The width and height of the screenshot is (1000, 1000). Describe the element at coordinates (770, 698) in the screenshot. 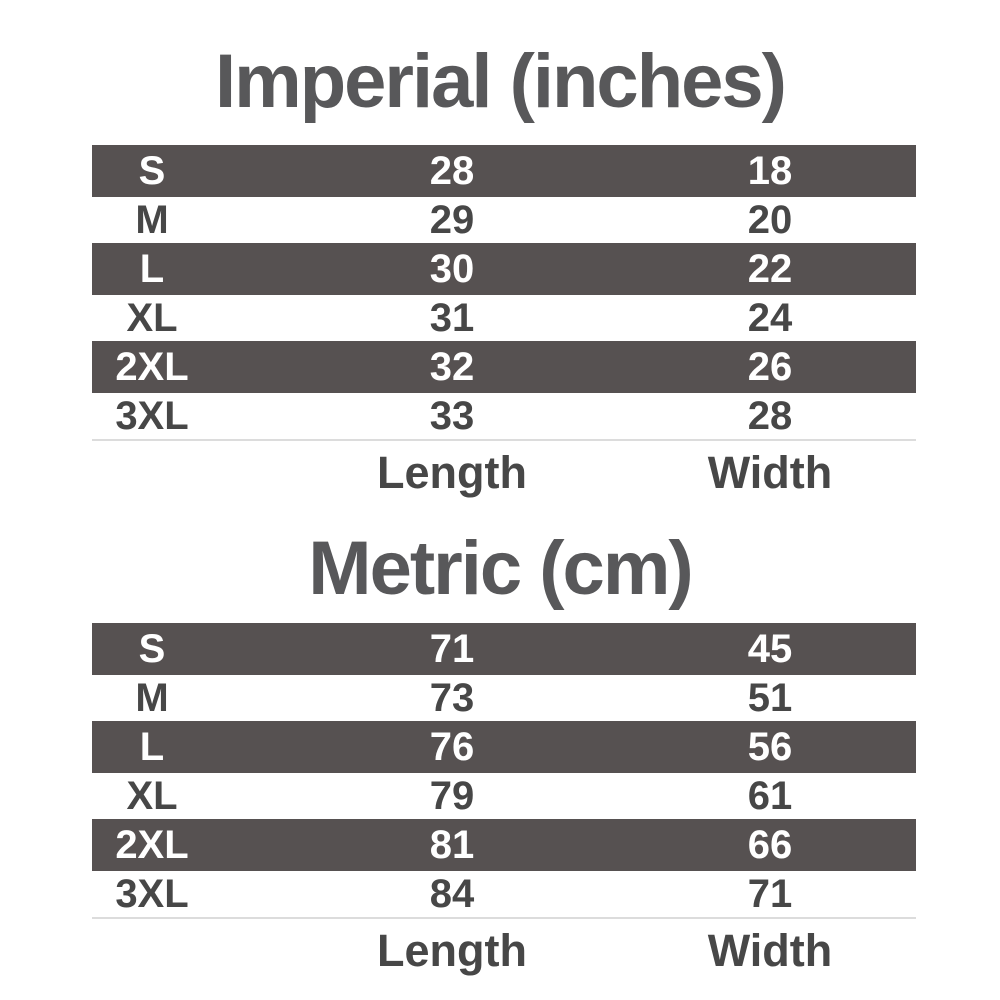

I see `width-value: 51` at that location.